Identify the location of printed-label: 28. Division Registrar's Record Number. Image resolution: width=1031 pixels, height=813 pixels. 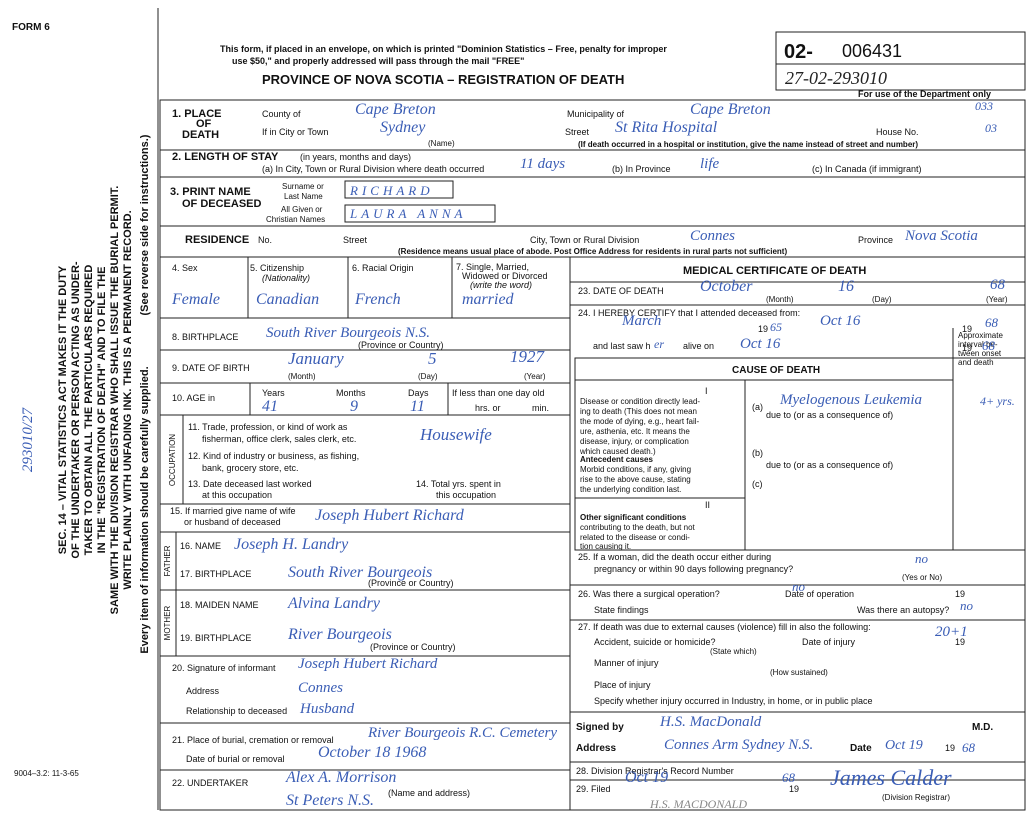
(655, 771).